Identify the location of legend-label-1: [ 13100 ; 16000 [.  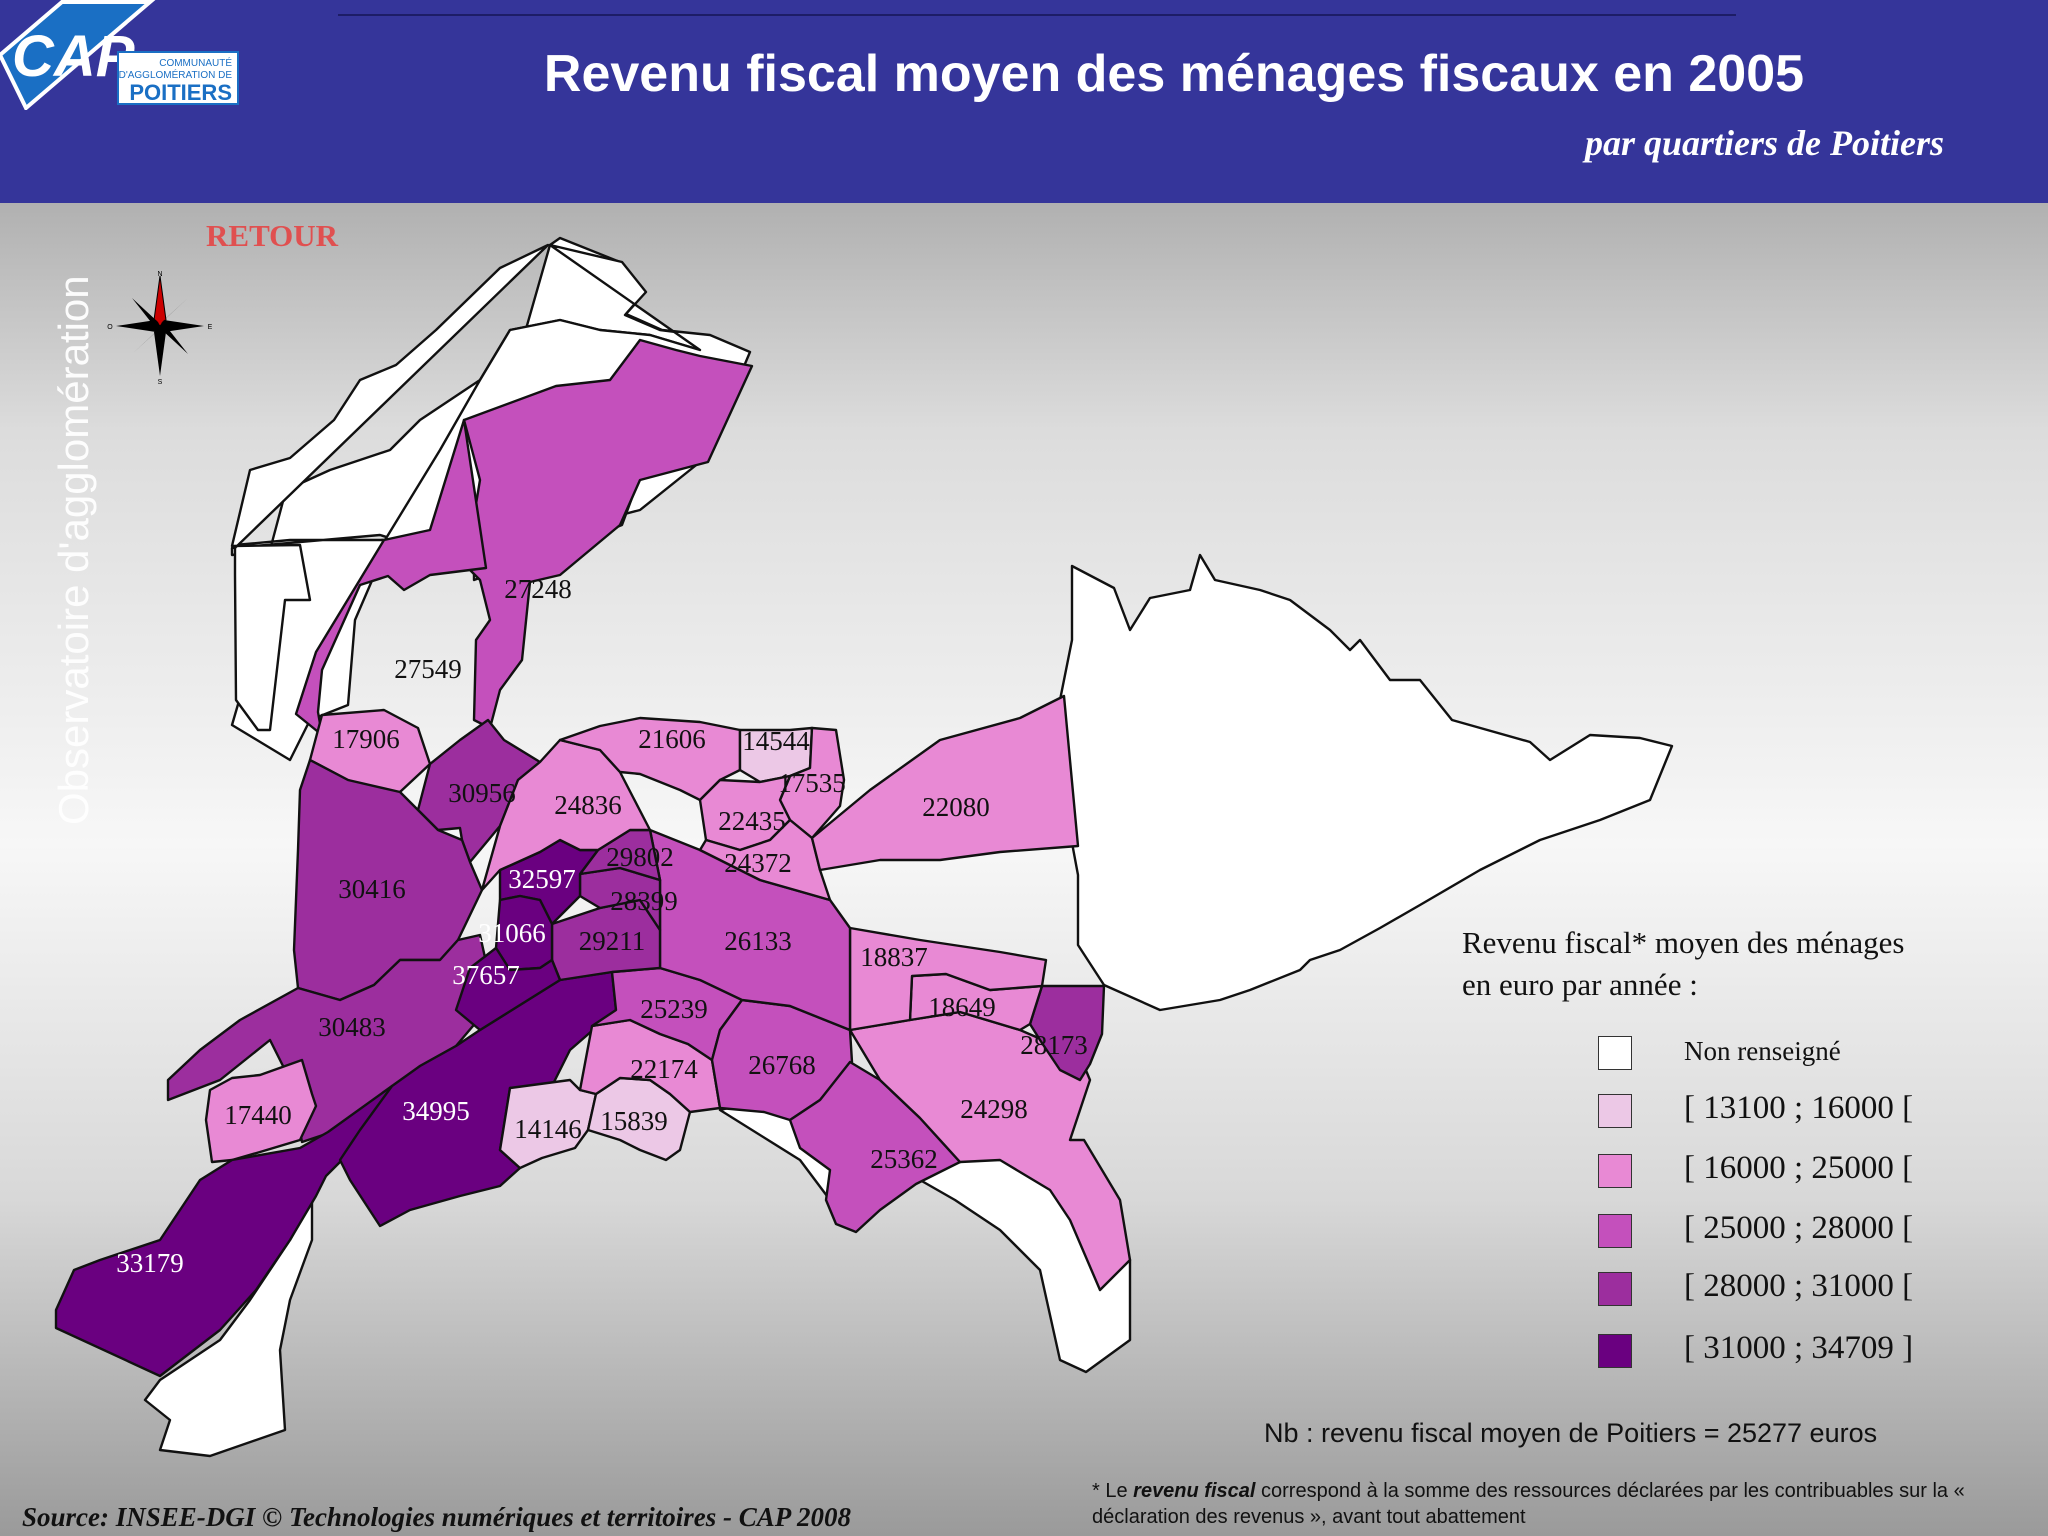
(1799, 1108).